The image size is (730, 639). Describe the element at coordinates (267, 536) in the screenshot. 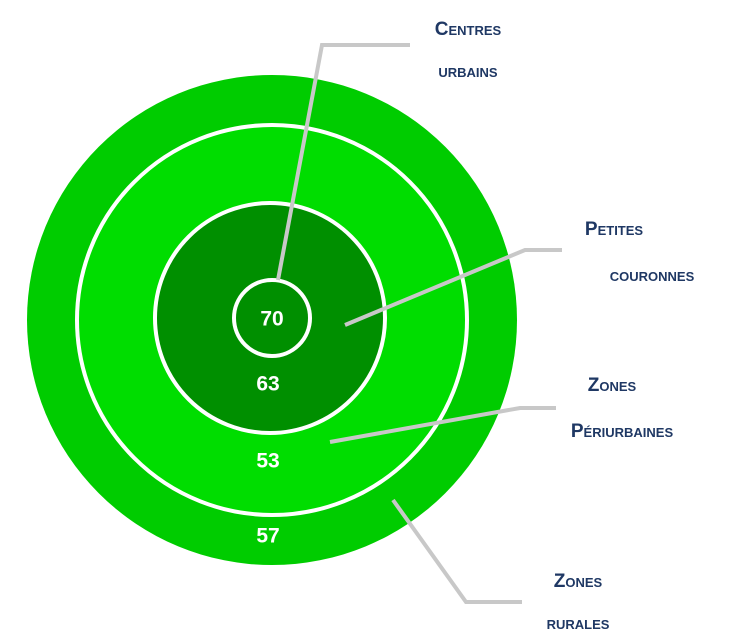

I see `value: 57` at that location.